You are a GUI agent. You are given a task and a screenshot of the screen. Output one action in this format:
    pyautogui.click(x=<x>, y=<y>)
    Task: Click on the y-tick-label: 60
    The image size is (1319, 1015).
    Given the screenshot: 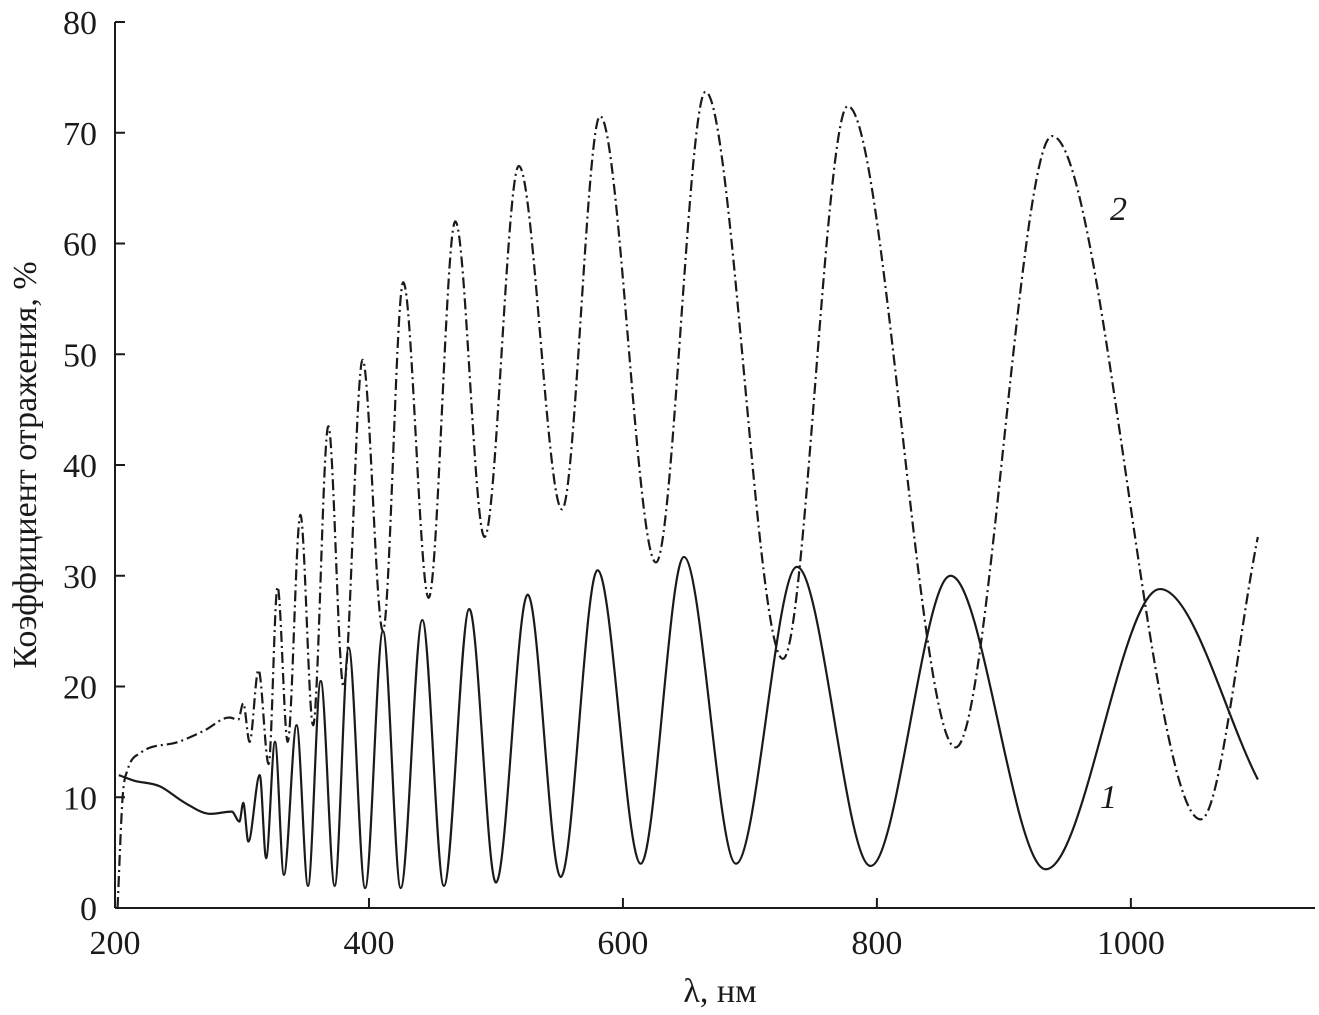 What is the action you would take?
    pyautogui.click(x=80, y=245)
    